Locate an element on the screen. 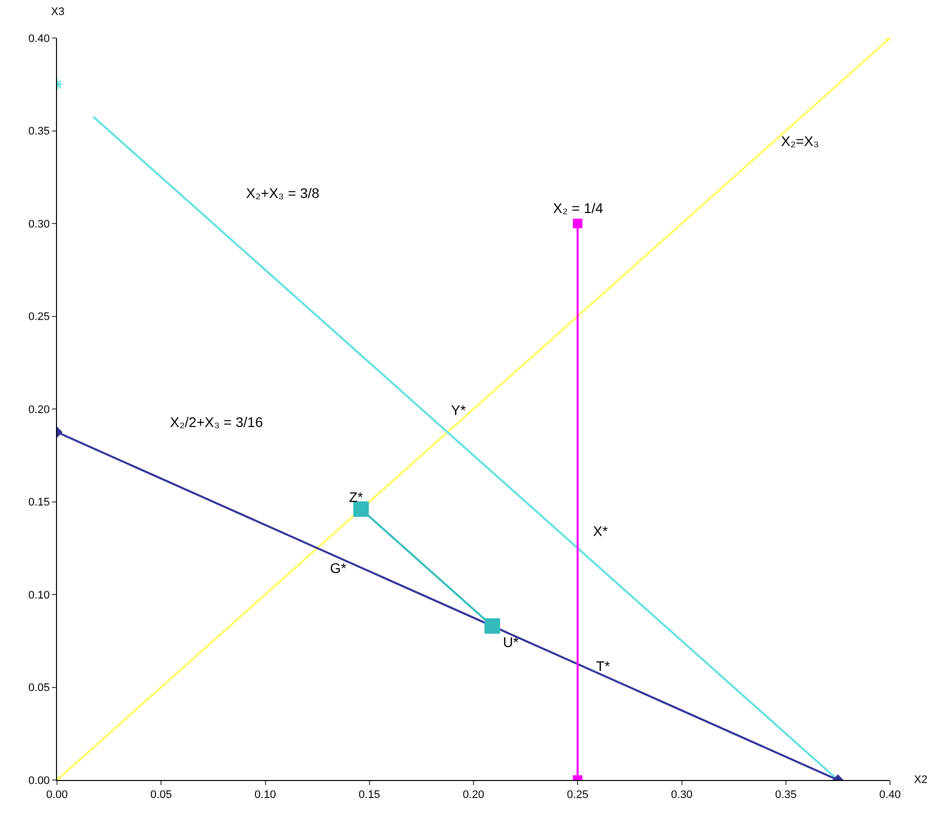 This screenshot has width=951, height=817. x-tick-label: 0.10 is located at coordinates (265, 795).